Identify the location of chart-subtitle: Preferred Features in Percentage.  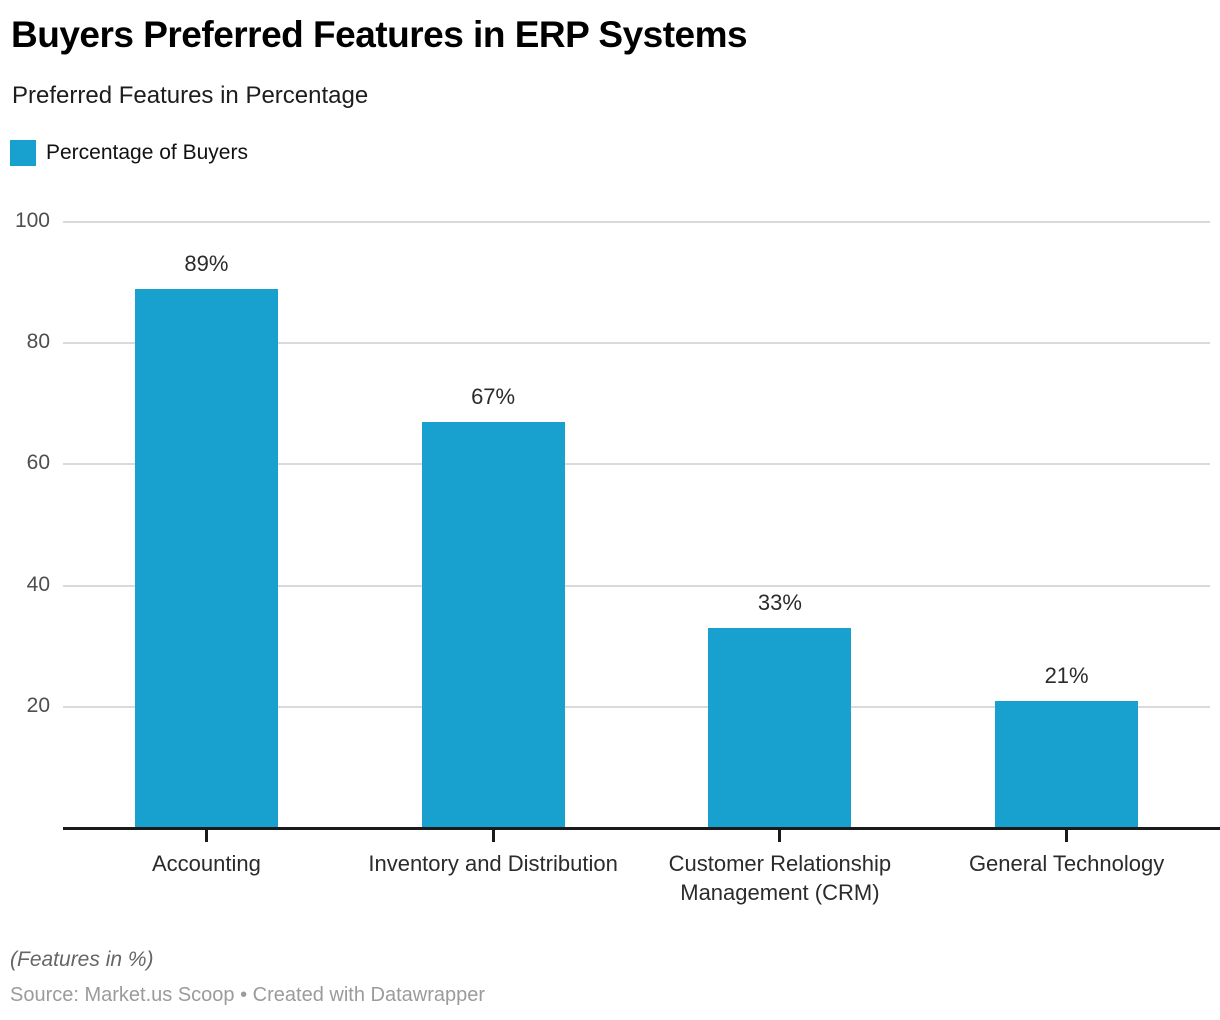
(190, 95).